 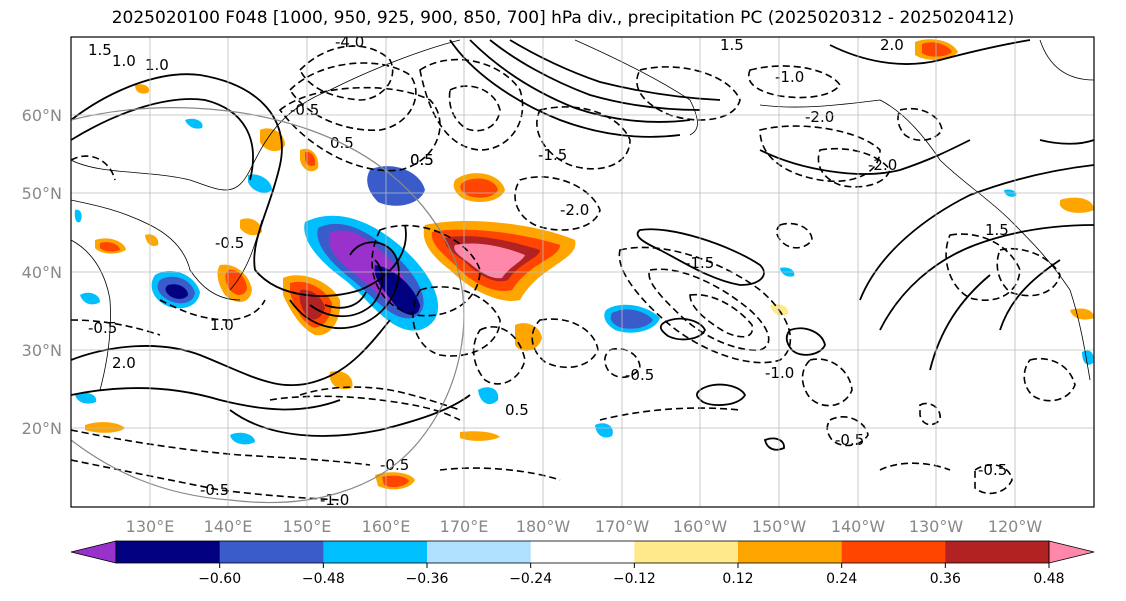 What do you see at coordinates (219, 579) in the screenshot?
I see `colorbar-tick-label: −0.60` at bounding box center [219, 579].